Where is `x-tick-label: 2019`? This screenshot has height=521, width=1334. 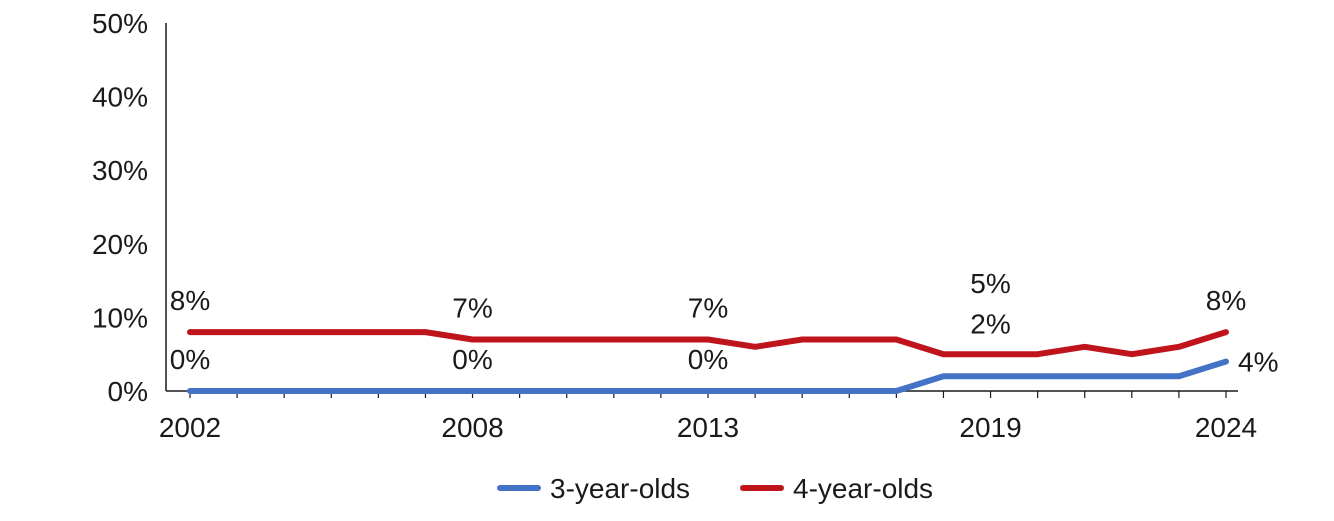 x-tick-label: 2019 is located at coordinates (990, 427).